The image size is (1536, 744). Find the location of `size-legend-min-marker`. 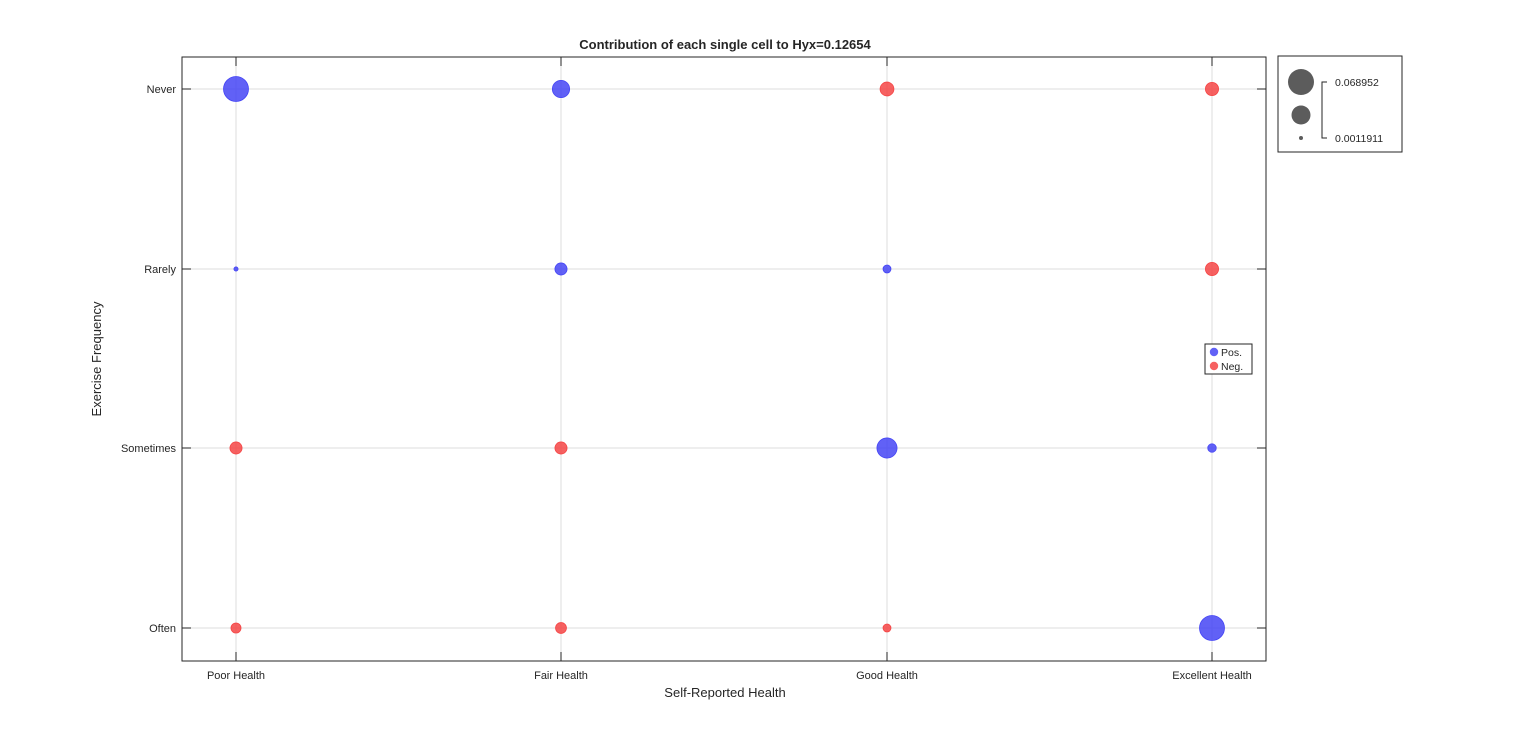

size-legend-min-marker is located at coordinates (1301, 138).